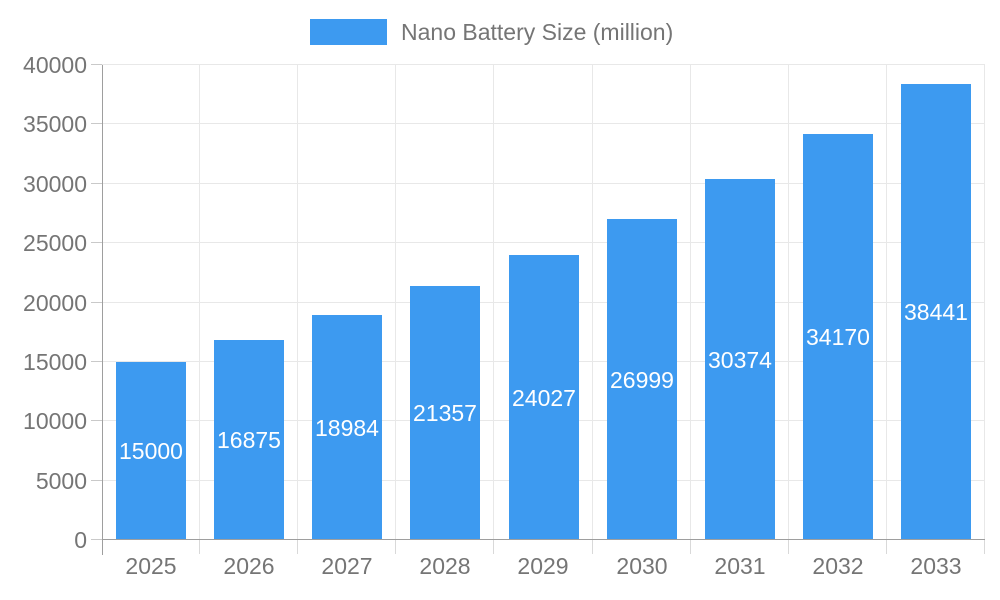 This screenshot has width=1000, height=600. What do you see at coordinates (537, 32) in the screenshot?
I see `legend-label: Nano Battery Size (million)` at bounding box center [537, 32].